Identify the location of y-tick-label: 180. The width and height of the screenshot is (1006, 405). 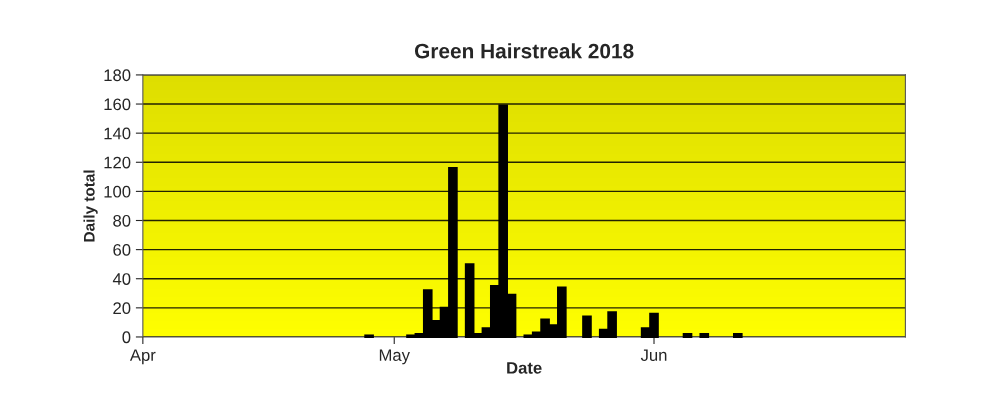
(117, 75).